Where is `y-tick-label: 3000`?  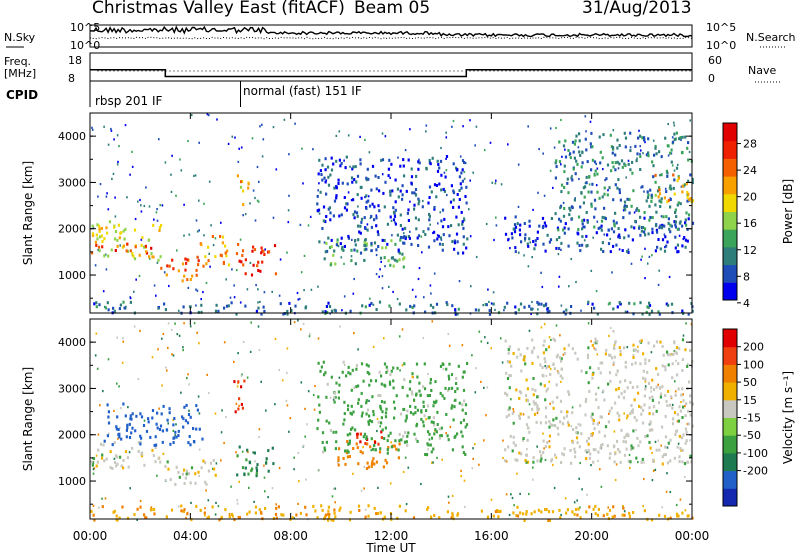
y-tick-label: 3000 is located at coordinates (72, 182).